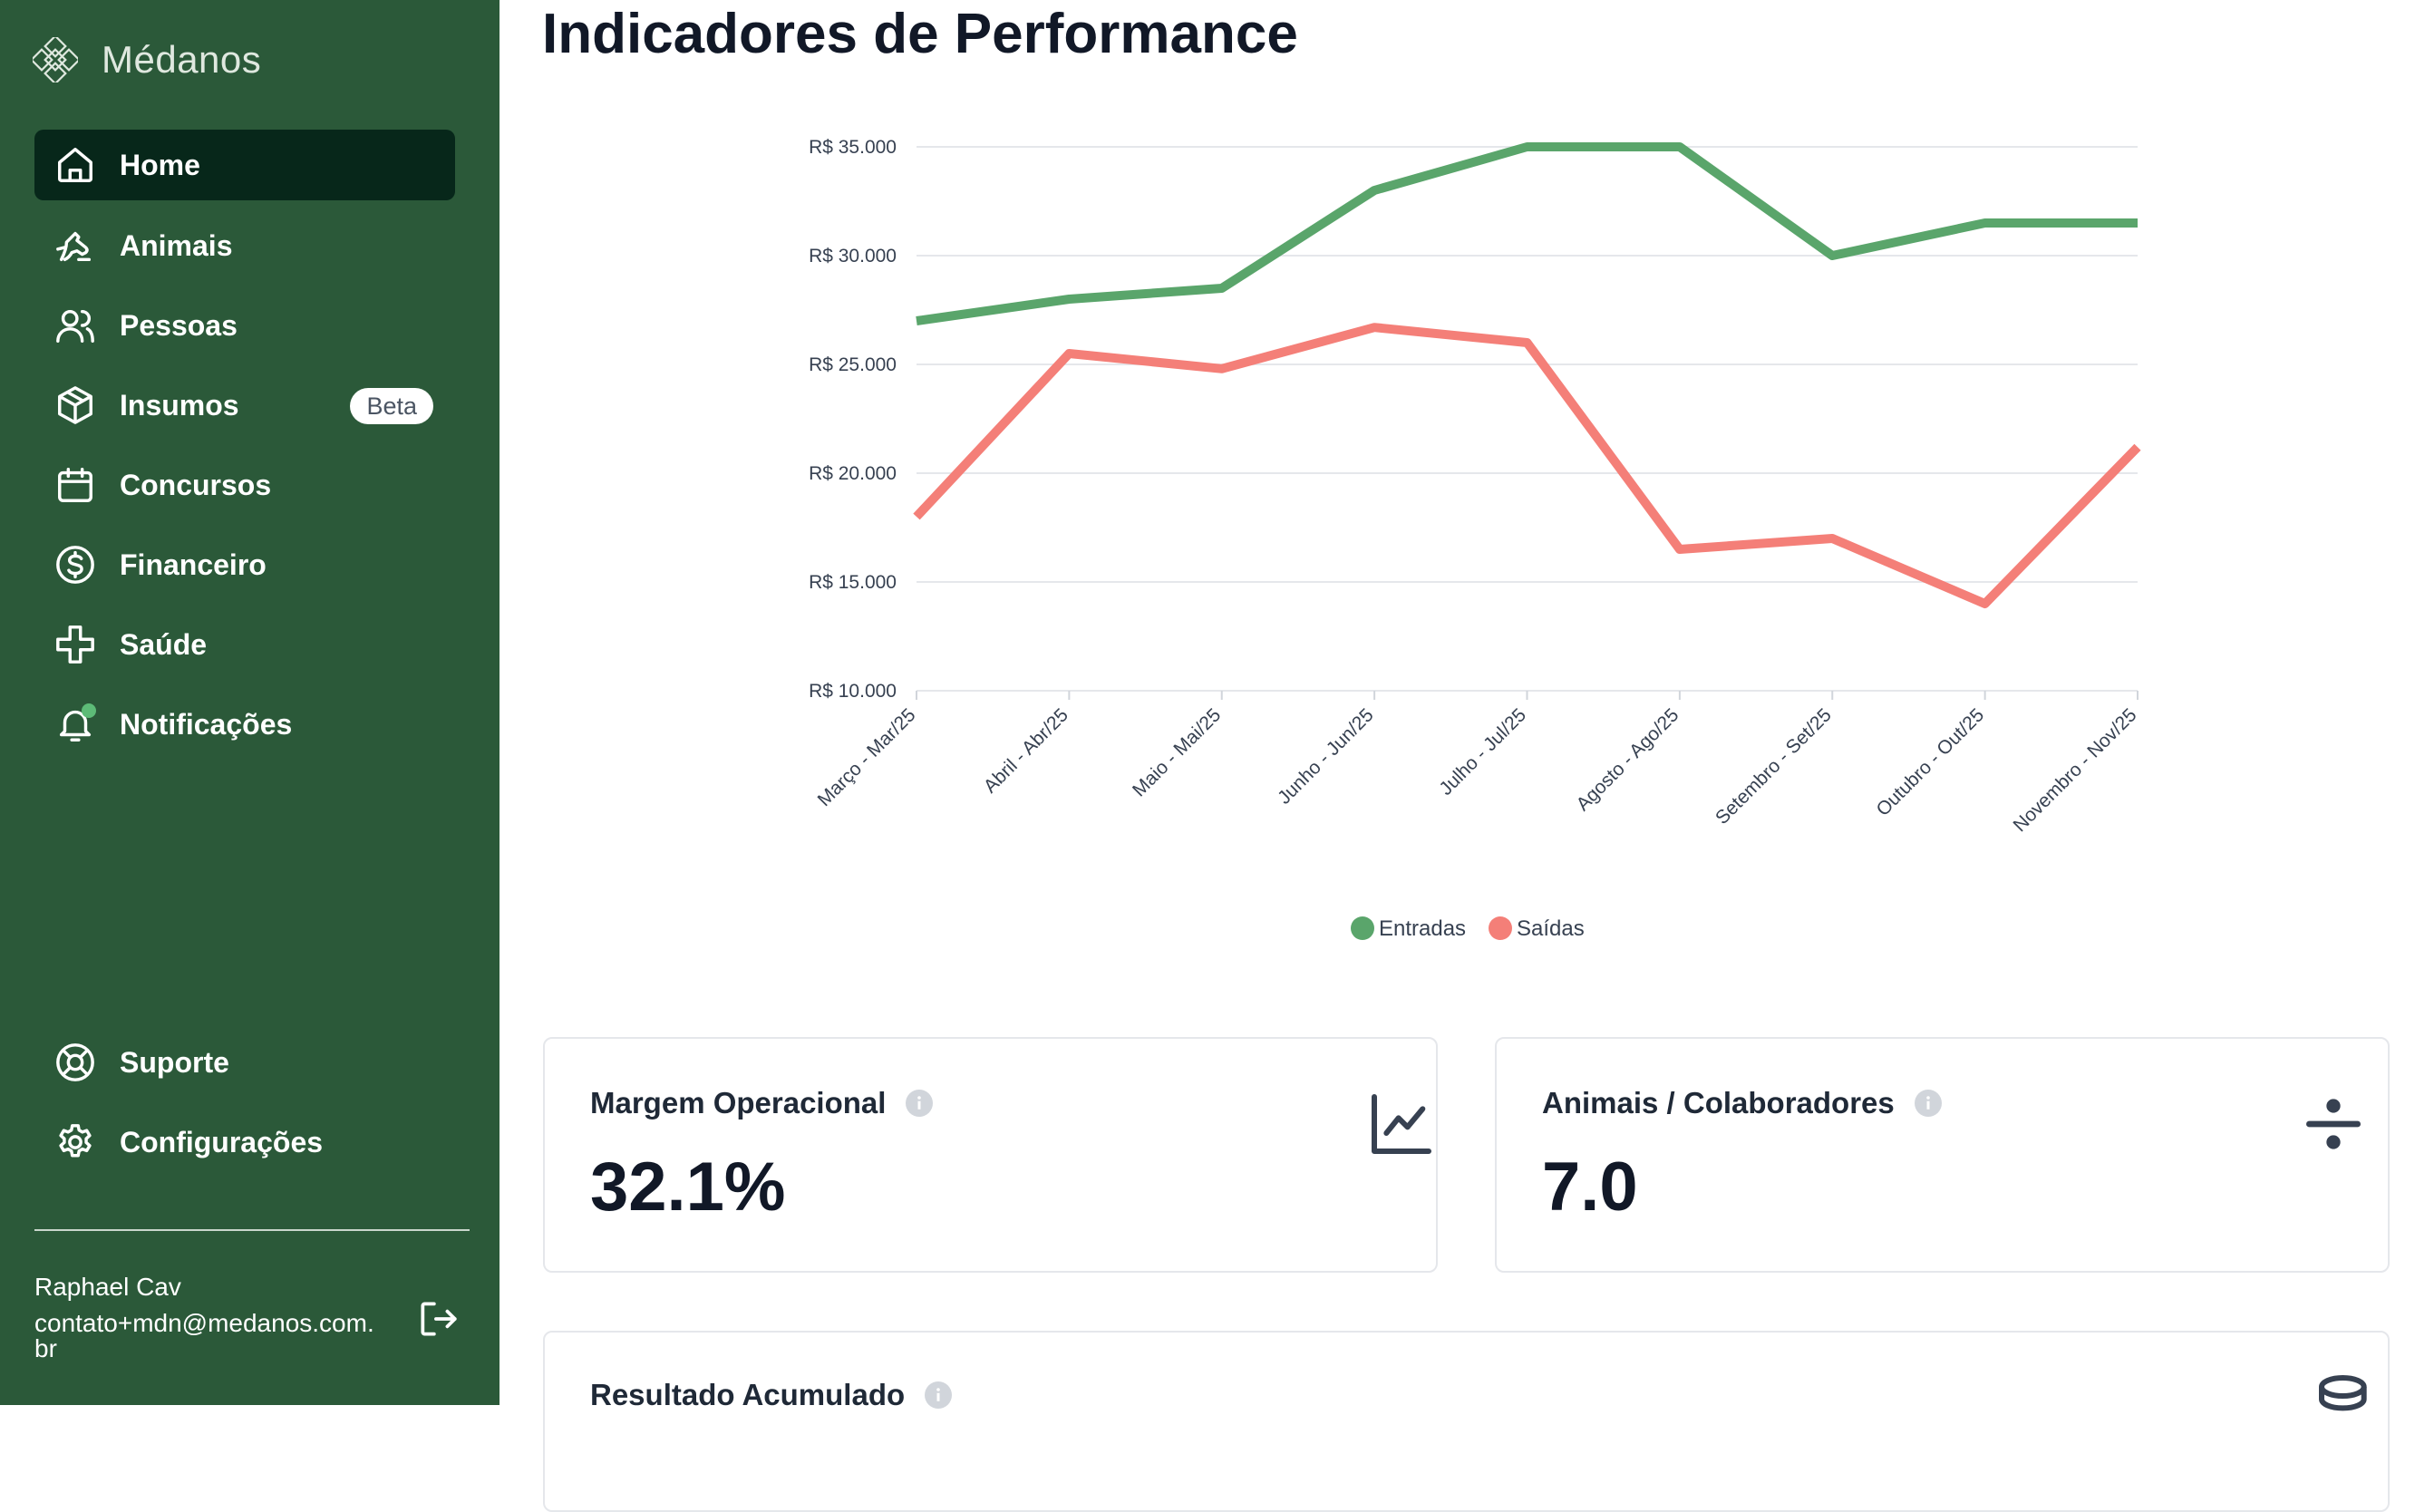 Image resolution: width=2415 pixels, height=1512 pixels. I want to click on user-email: contato+mdn@medanos.com.br, so click(204, 1336).